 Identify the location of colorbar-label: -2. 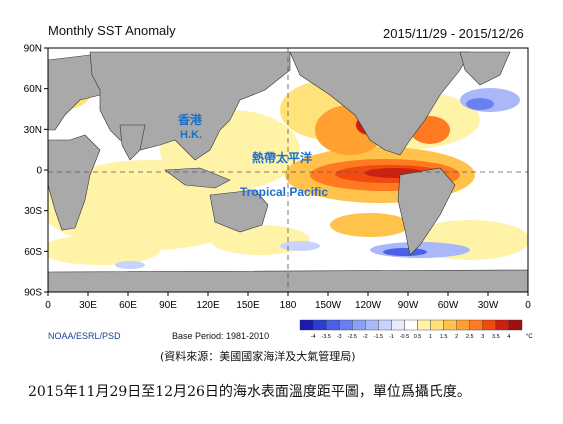
(365, 337).